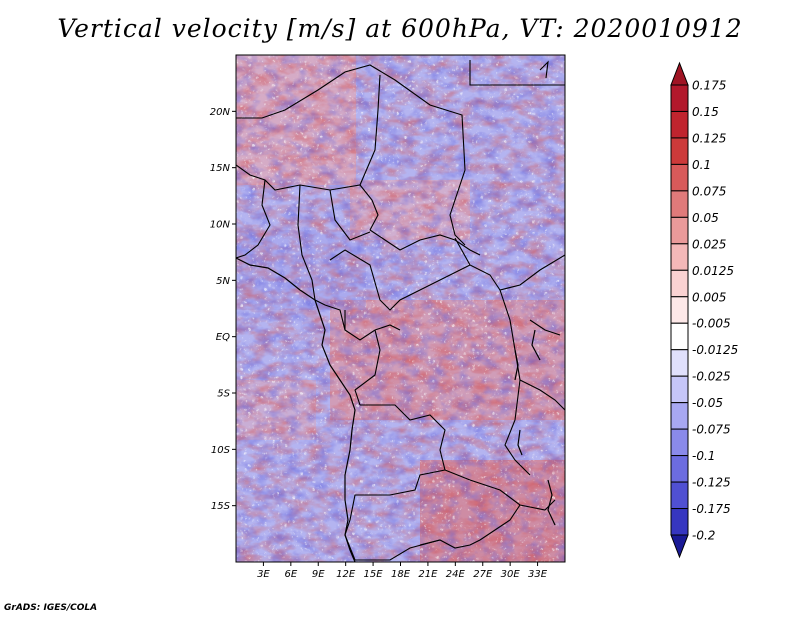 The image size is (800, 618). I want to click on lon-tick-label: 6E, so click(290, 574).